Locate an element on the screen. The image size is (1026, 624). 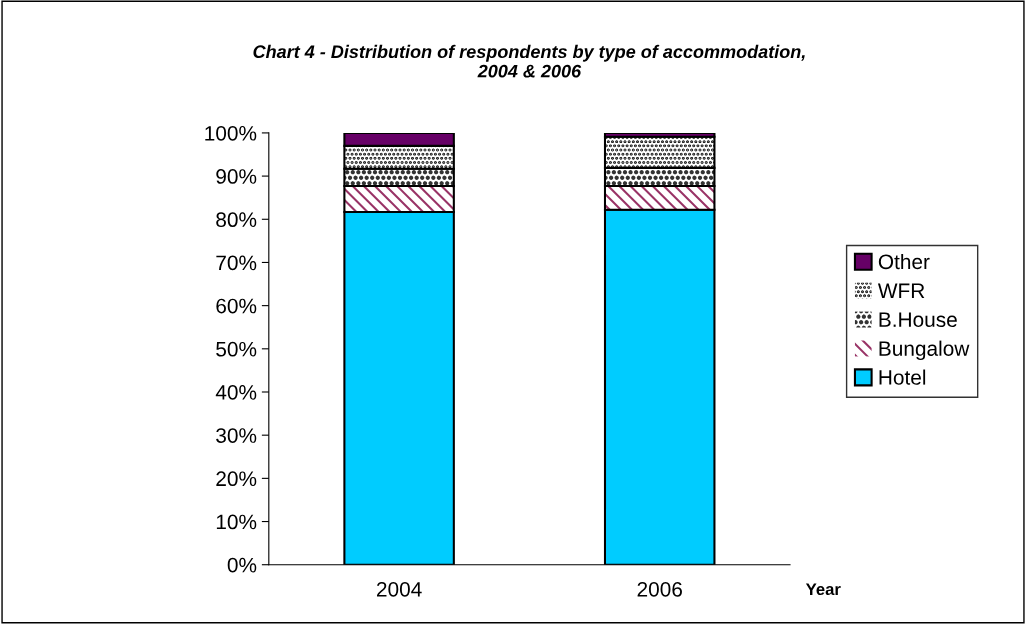
x-axis-title: Year is located at coordinates (823, 589).